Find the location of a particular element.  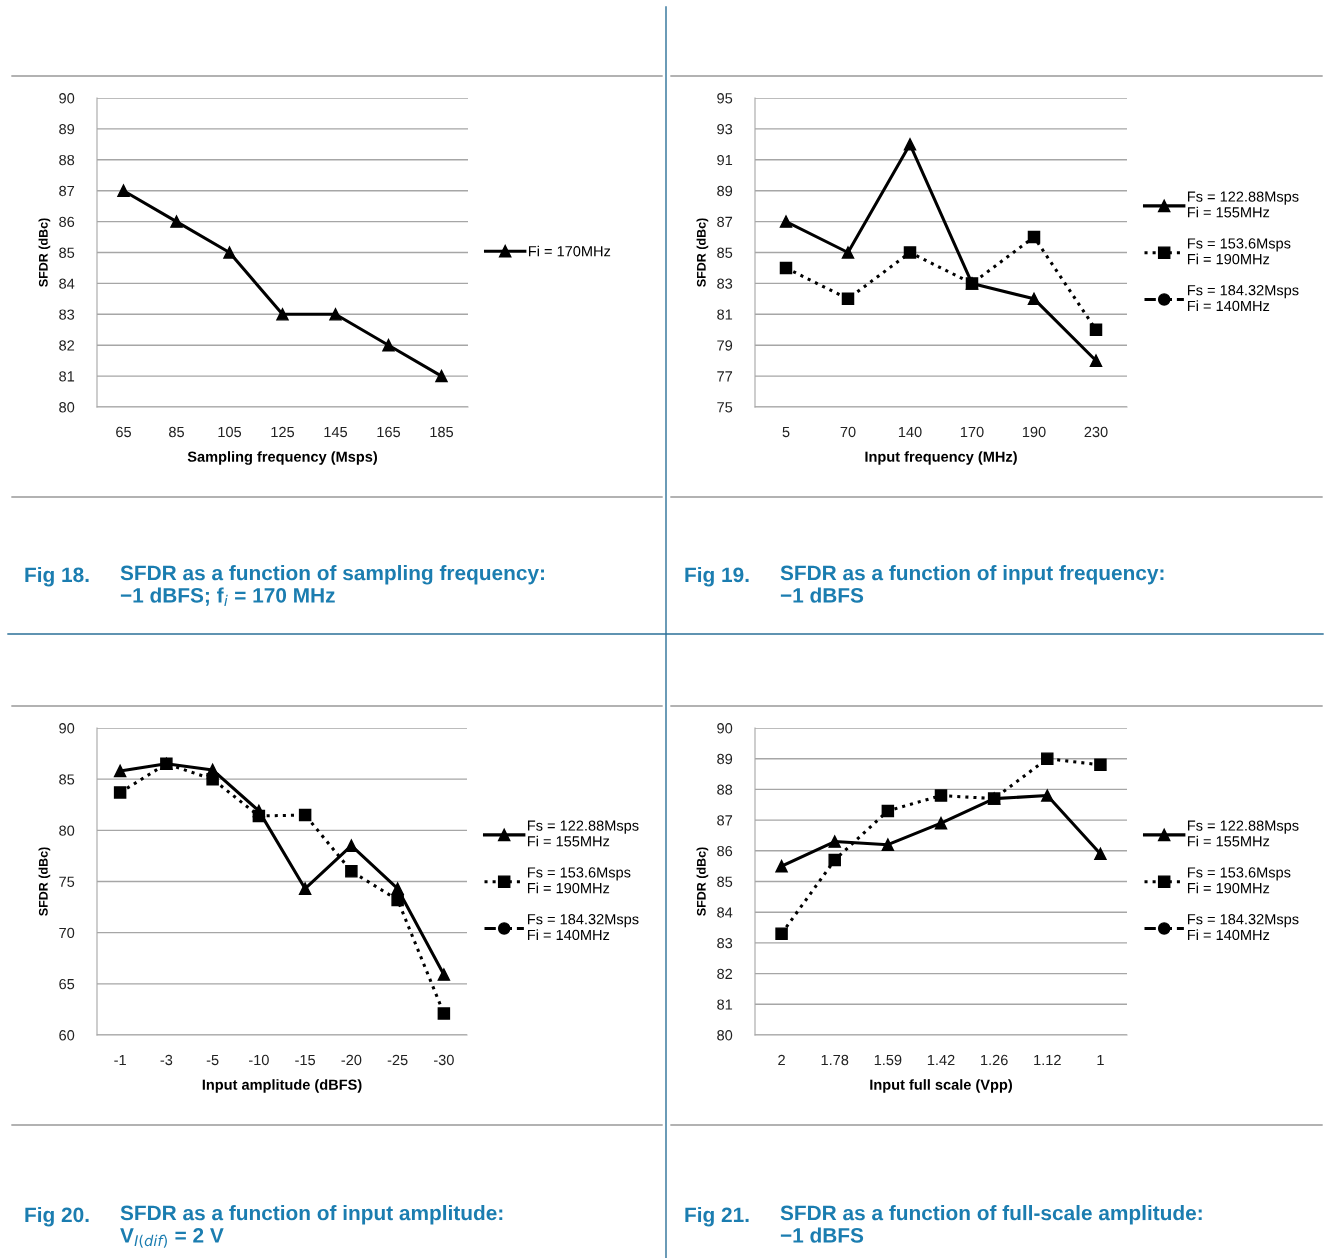

y-tick-label: 90 is located at coordinates (67, 98).